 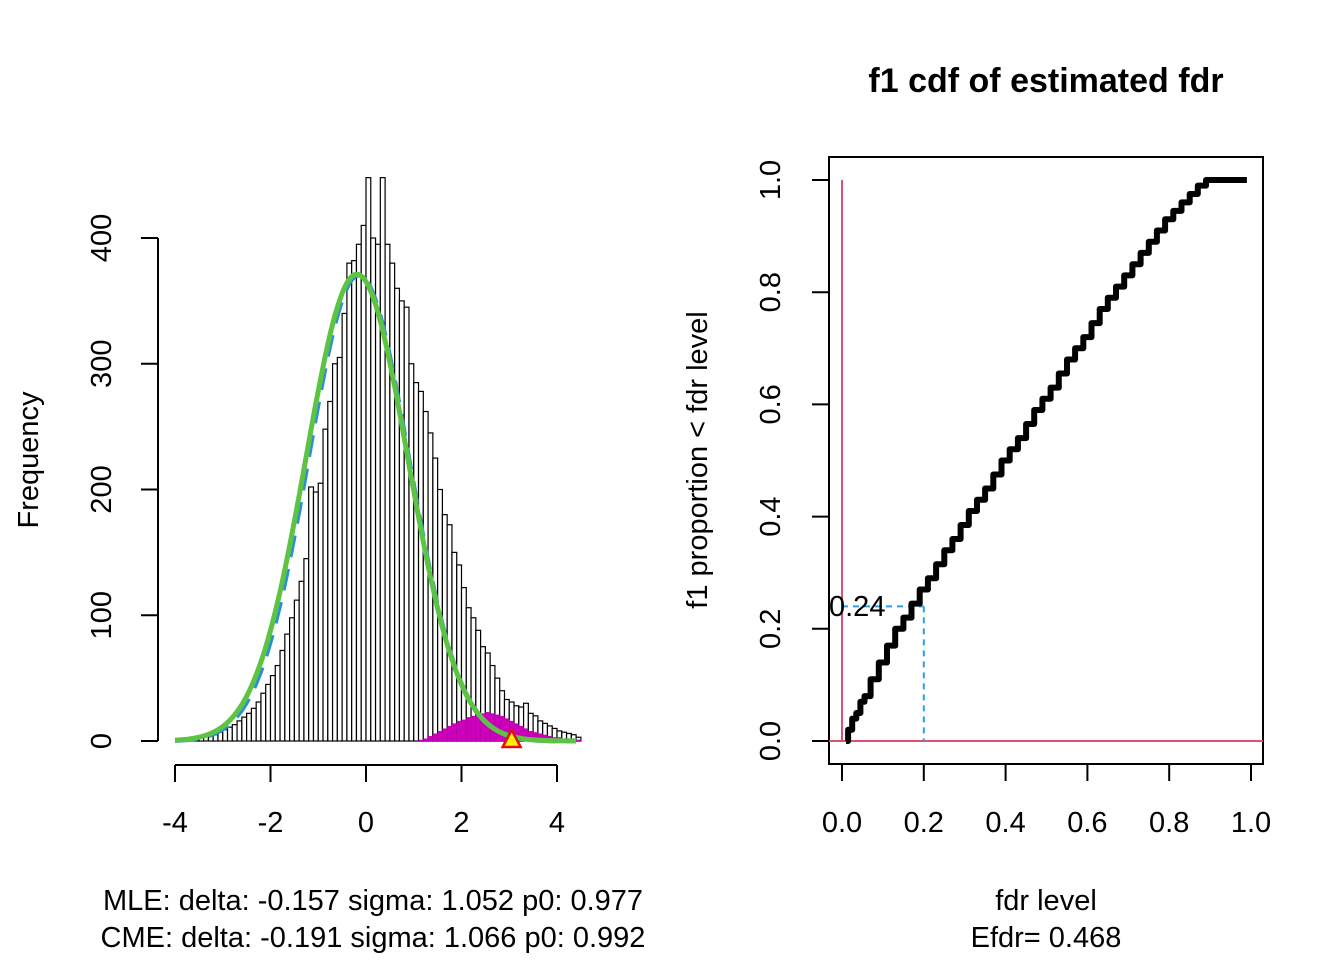 What do you see at coordinates (271, 823) in the screenshot?
I see `x-tick-label: -2` at bounding box center [271, 823].